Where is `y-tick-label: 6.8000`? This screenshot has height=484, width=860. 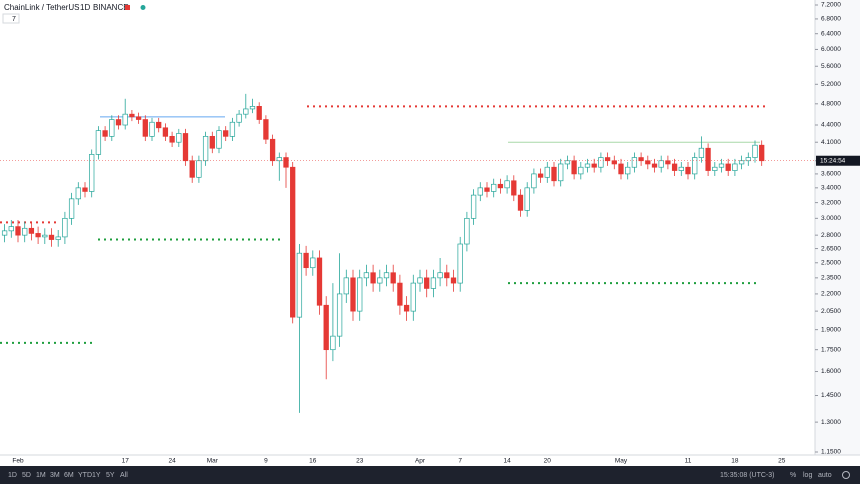 y-tick-label: 6.8000 is located at coordinates (831, 19).